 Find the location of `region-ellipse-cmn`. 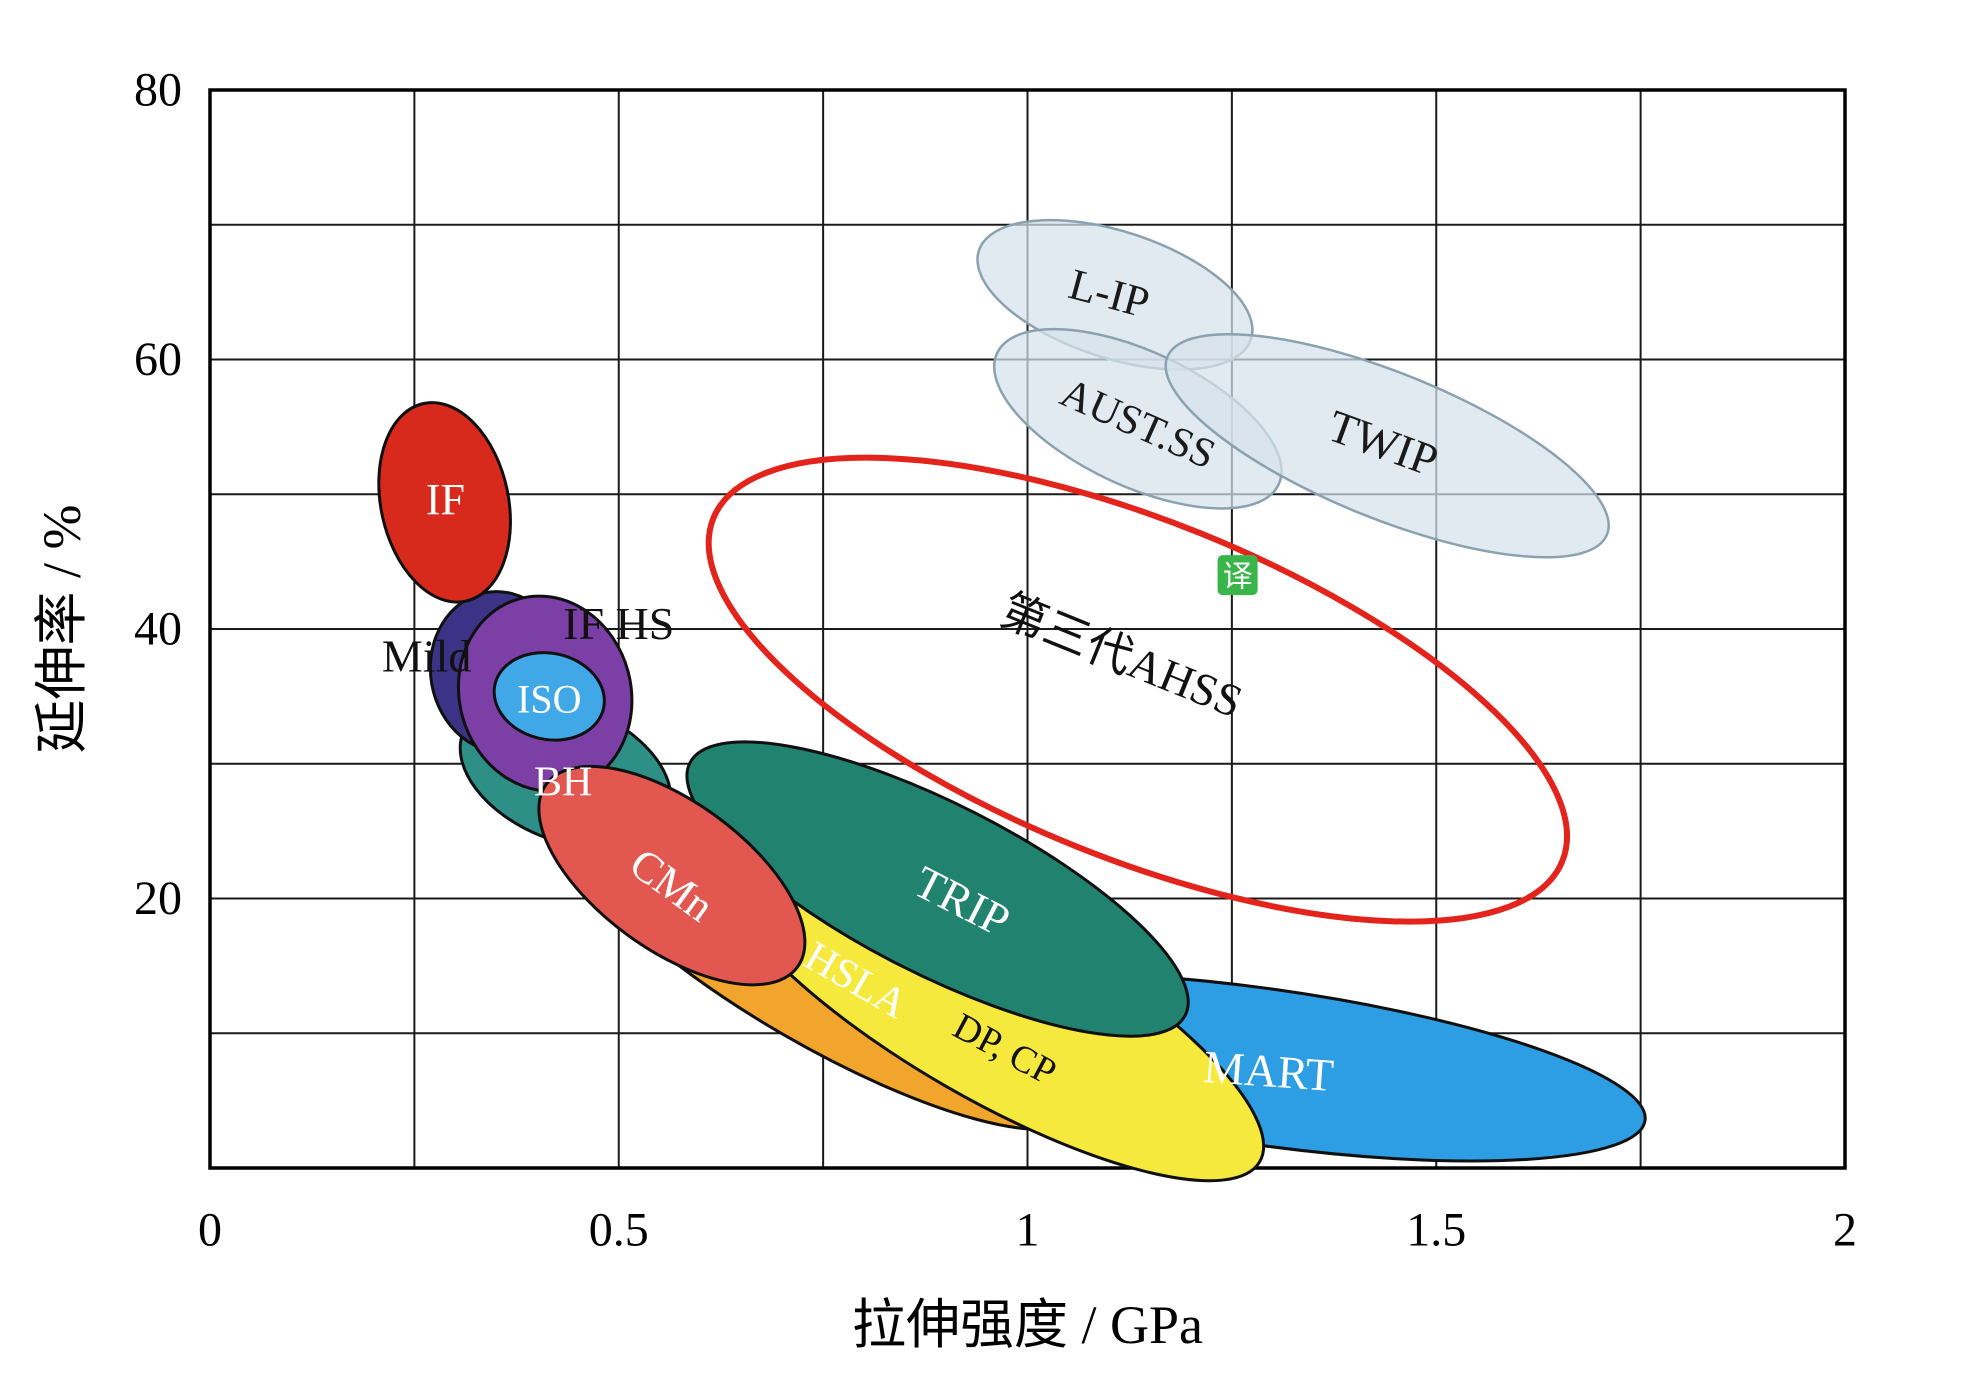

region-ellipse-cmn is located at coordinates (672, 875).